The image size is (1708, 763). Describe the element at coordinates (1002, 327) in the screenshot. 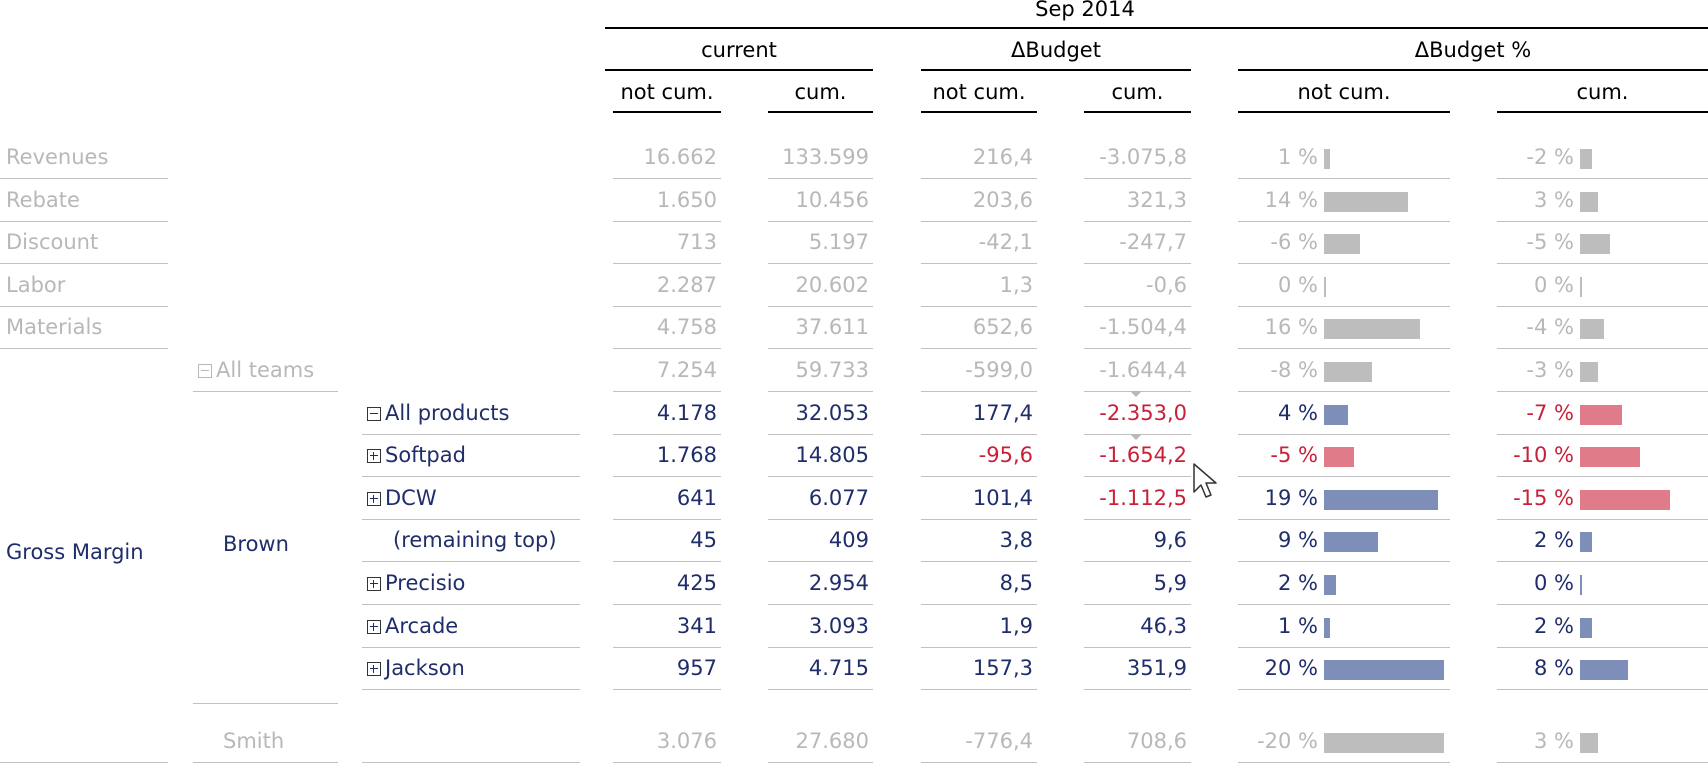

I see `row-materials-b-nc-cell: 652,6` at that location.